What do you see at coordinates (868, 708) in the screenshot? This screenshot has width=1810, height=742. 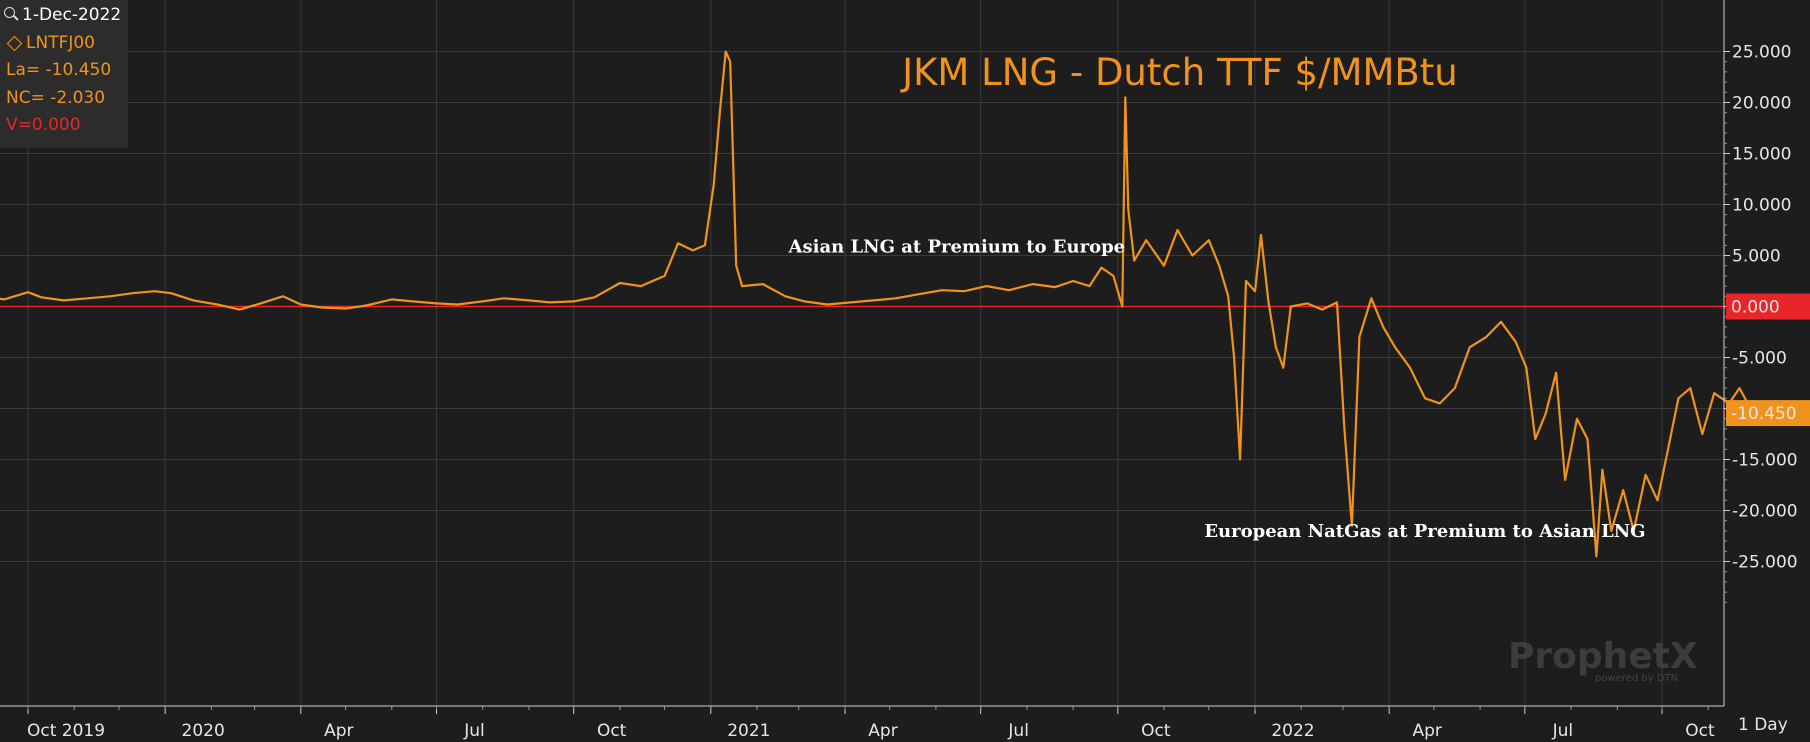 I see `x-axis-minor-ticks` at bounding box center [868, 708].